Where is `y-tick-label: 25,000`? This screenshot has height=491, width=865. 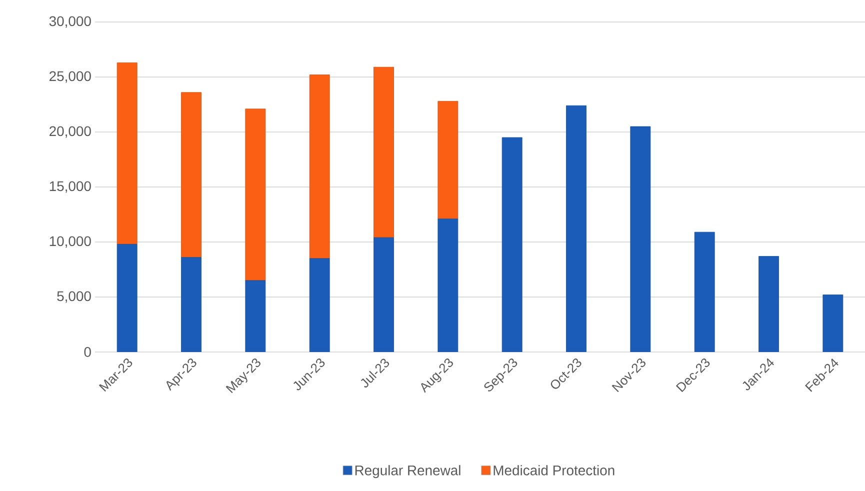
y-tick-label: 25,000 is located at coordinates (70, 77).